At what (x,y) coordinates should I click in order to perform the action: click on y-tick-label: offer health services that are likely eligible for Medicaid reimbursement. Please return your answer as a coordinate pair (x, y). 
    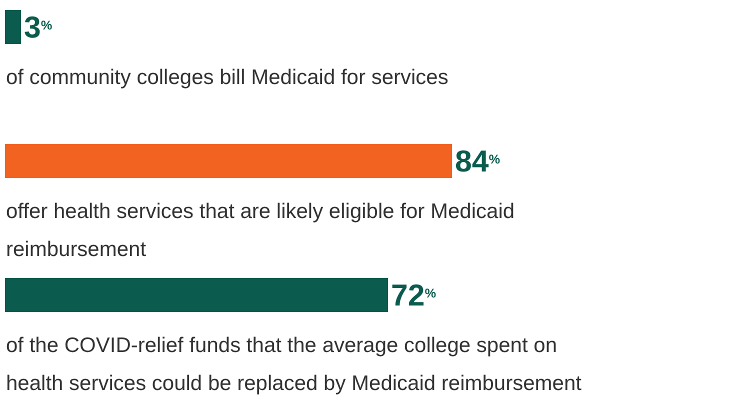
    Looking at the image, I should click on (260, 230).